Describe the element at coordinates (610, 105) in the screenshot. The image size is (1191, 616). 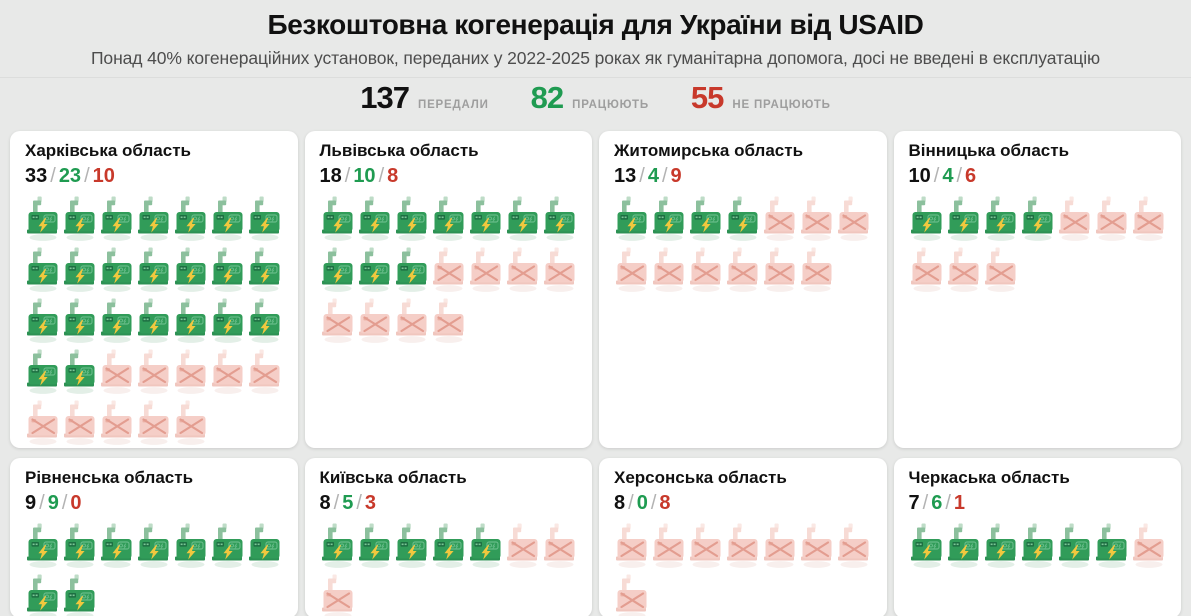
I see `stat-working-label: ПРАЦЮЮТЬ` at that location.